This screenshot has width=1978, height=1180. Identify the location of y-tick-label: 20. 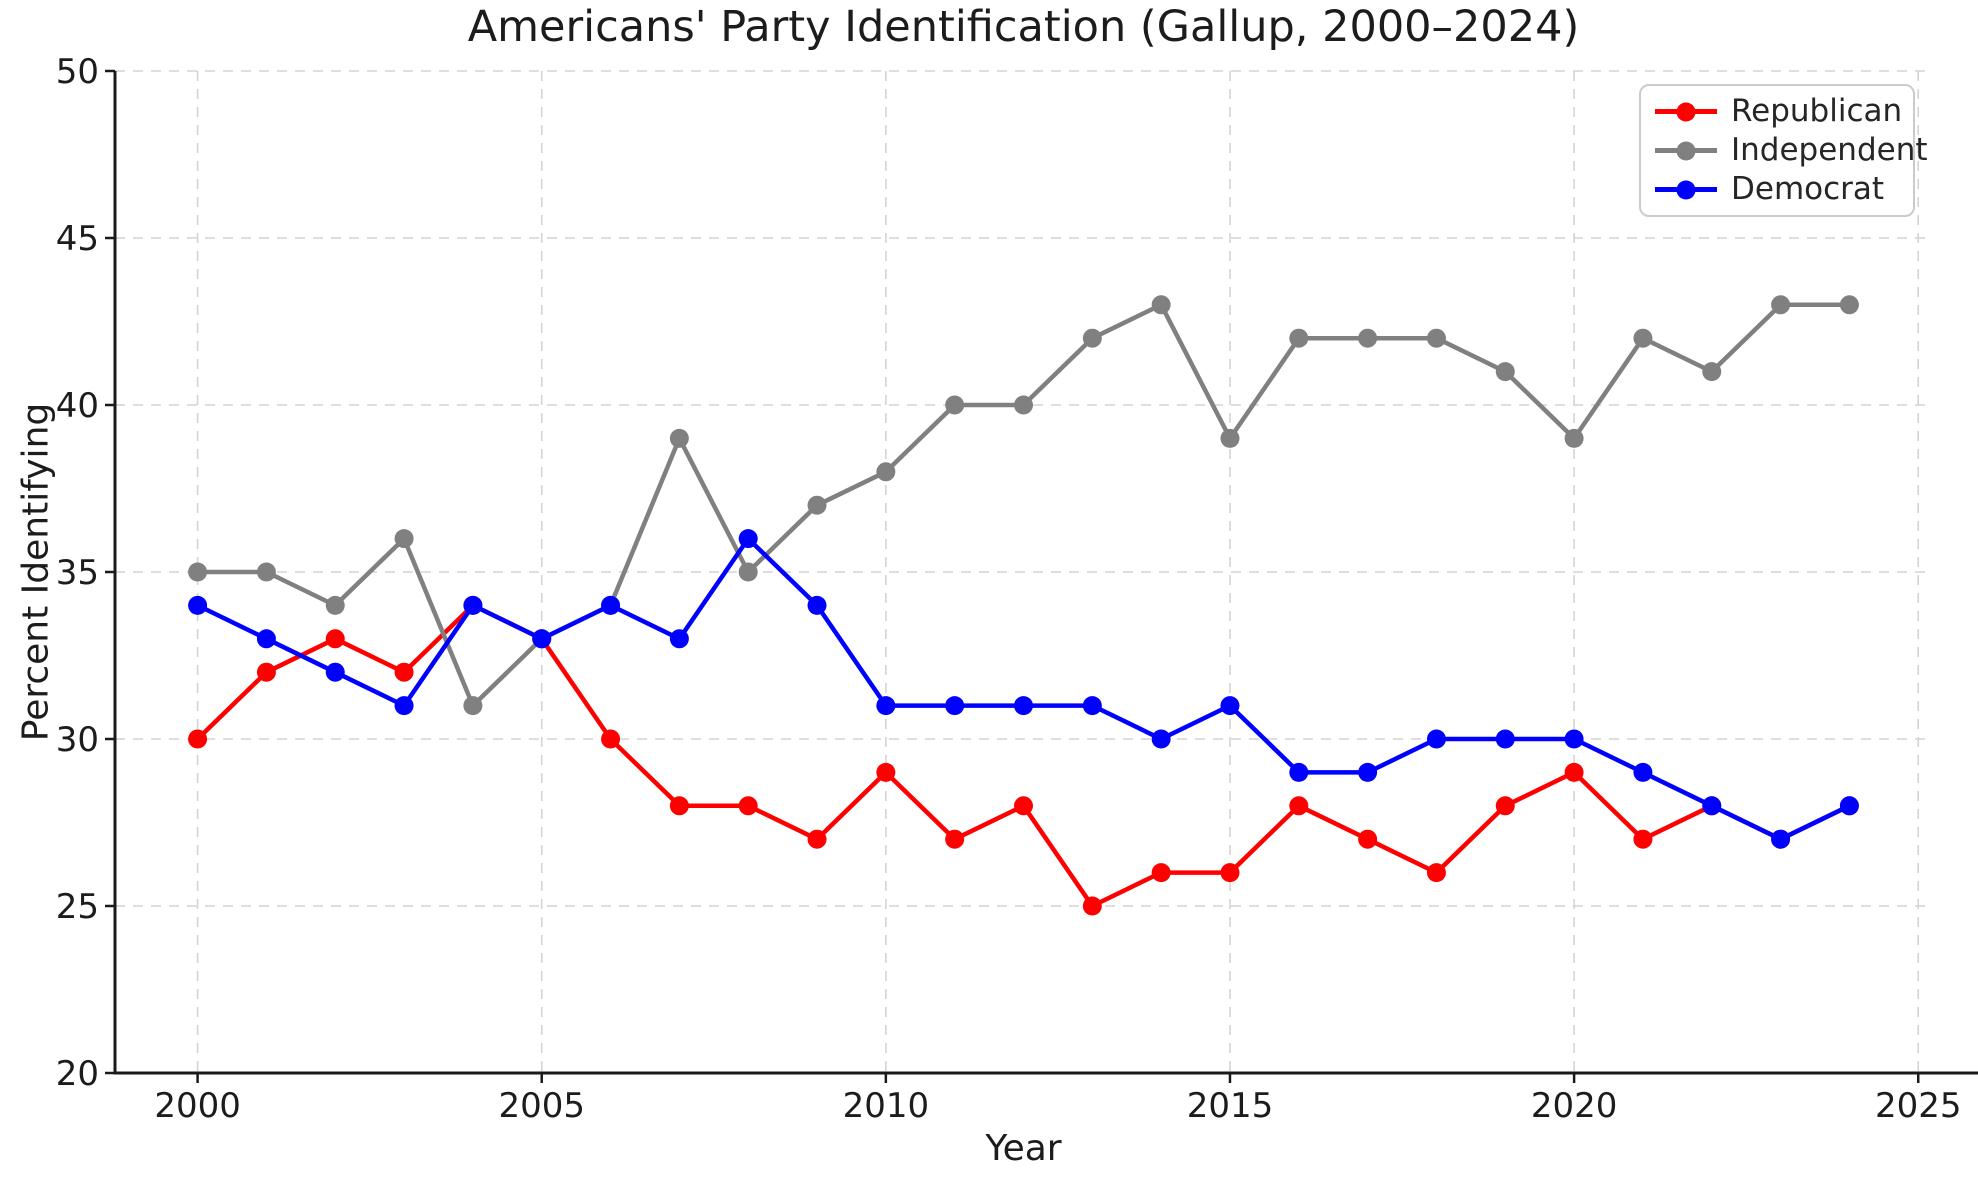
(77, 1074).